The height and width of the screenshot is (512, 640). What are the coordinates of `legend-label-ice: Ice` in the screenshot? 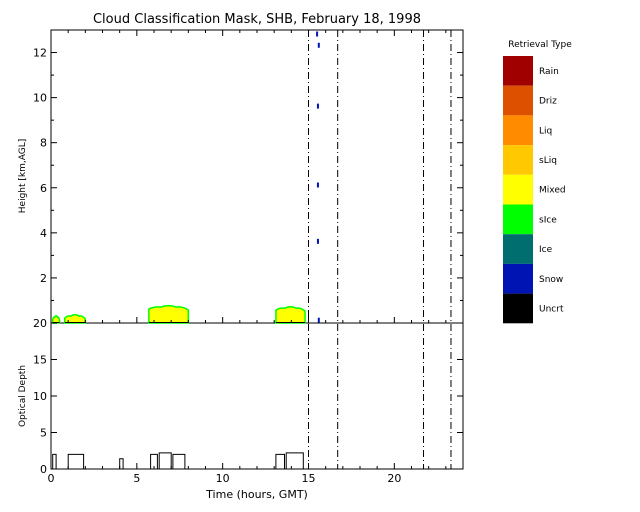 It's located at (546, 250).